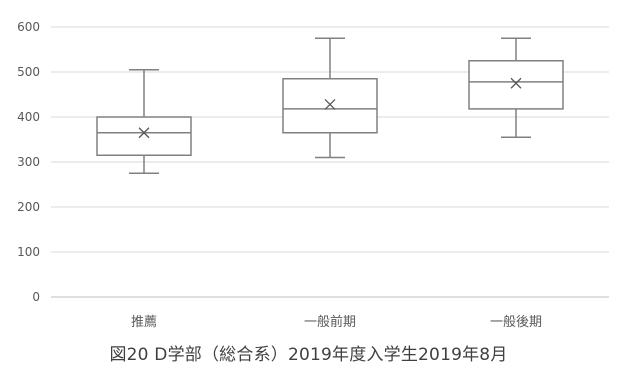 This screenshot has width=617, height=369. Describe the element at coordinates (36, 297) in the screenshot. I see `y-tick-label: 0` at that location.